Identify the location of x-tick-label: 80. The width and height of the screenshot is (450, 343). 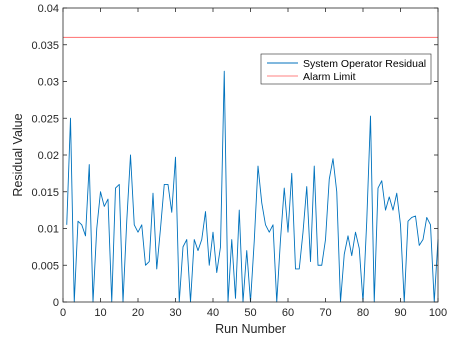
(363, 313).